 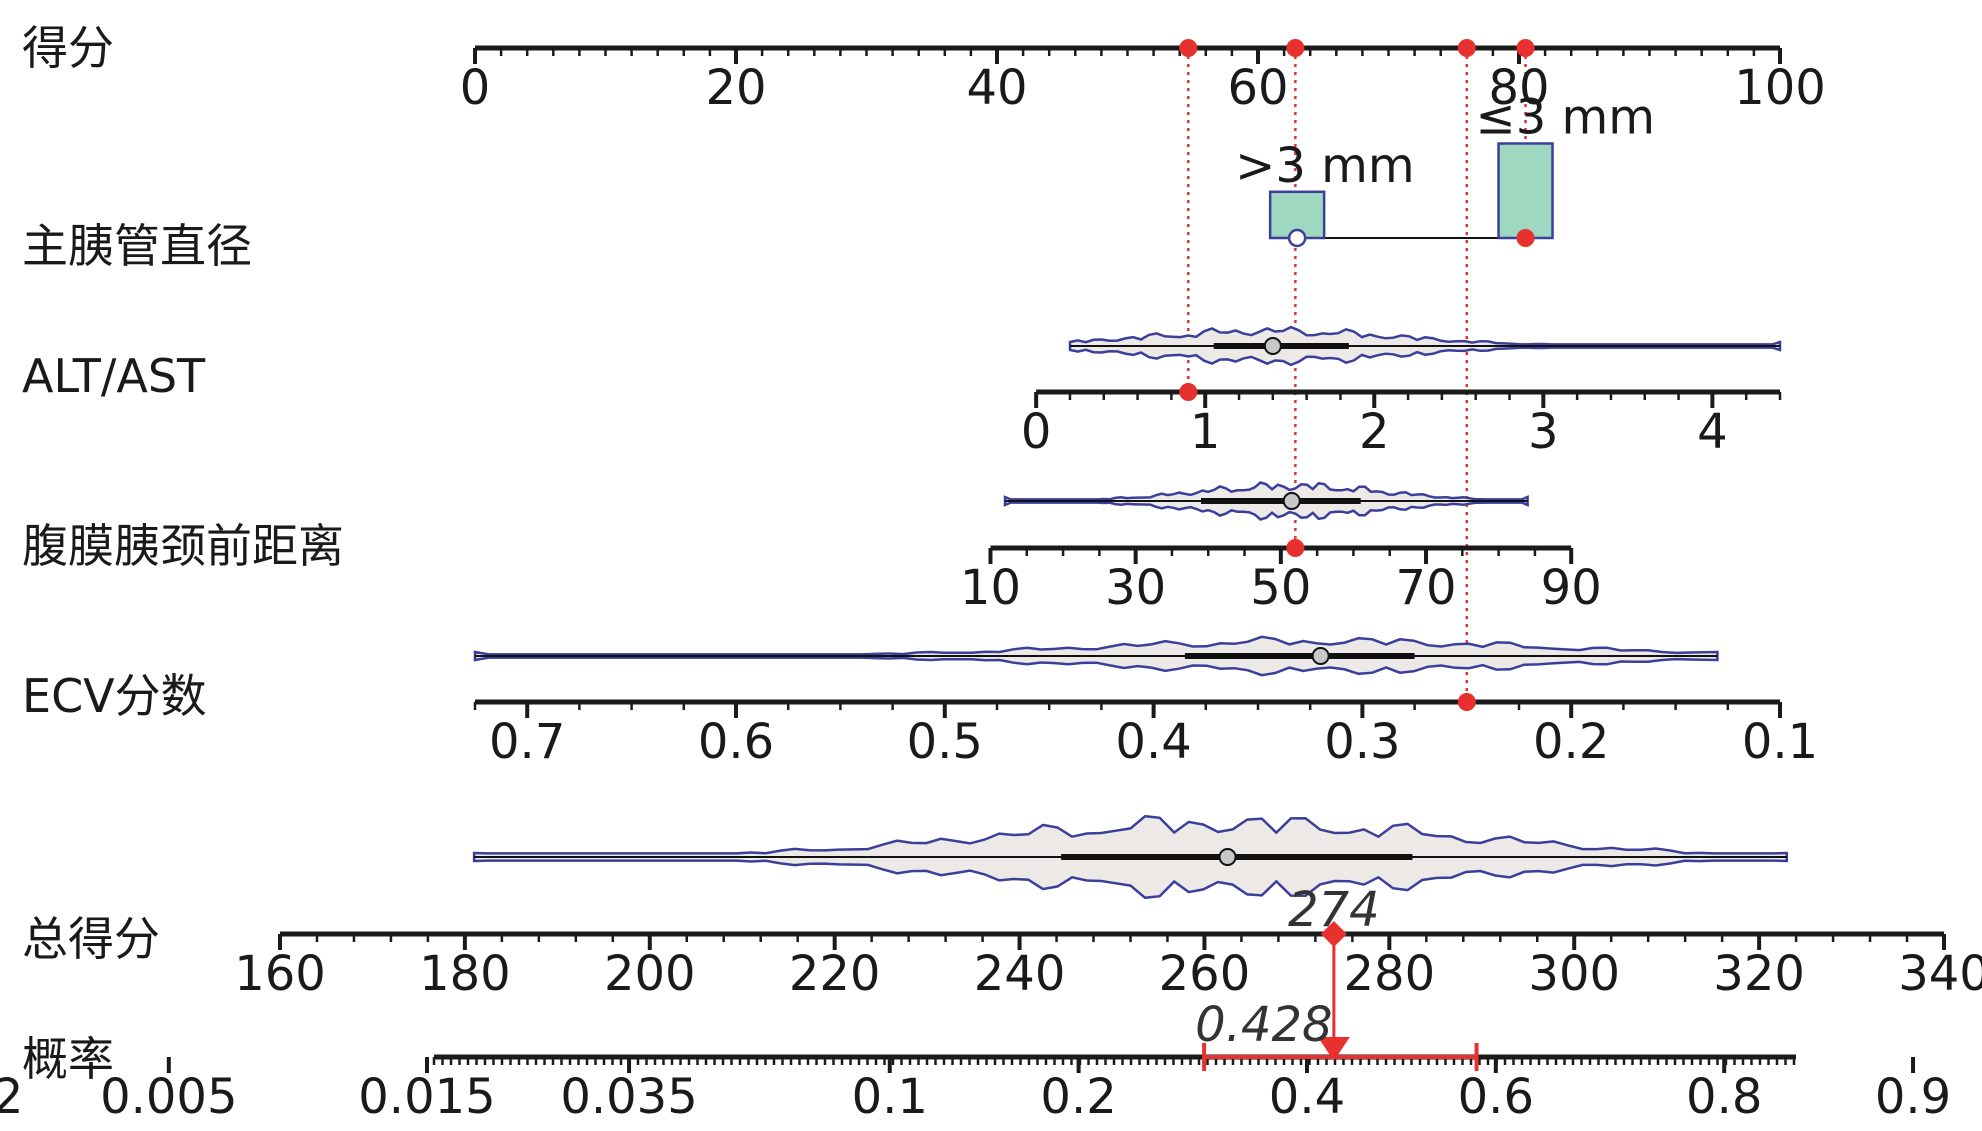 What do you see at coordinates (1401, 424) in the screenshot?
I see `alt_ast-axis: 0 1 2 3 4` at bounding box center [1401, 424].